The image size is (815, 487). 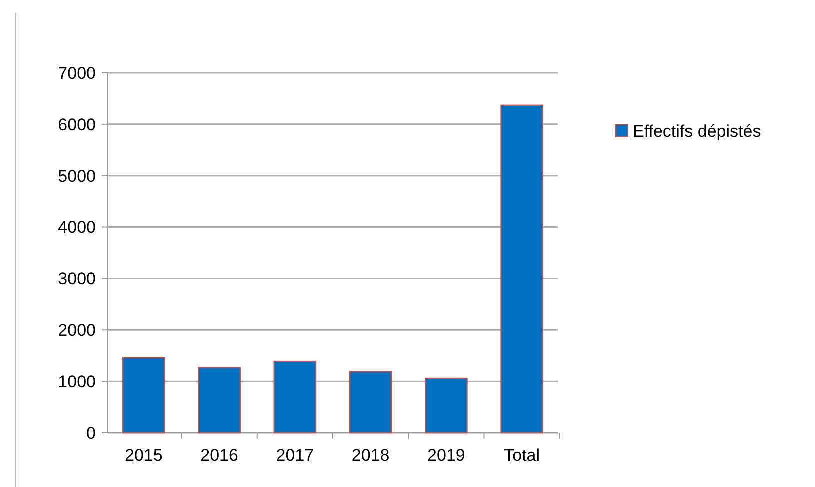 What do you see at coordinates (77, 228) in the screenshot?
I see `y-tick-label: 4000` at bounding box center [77, 228].